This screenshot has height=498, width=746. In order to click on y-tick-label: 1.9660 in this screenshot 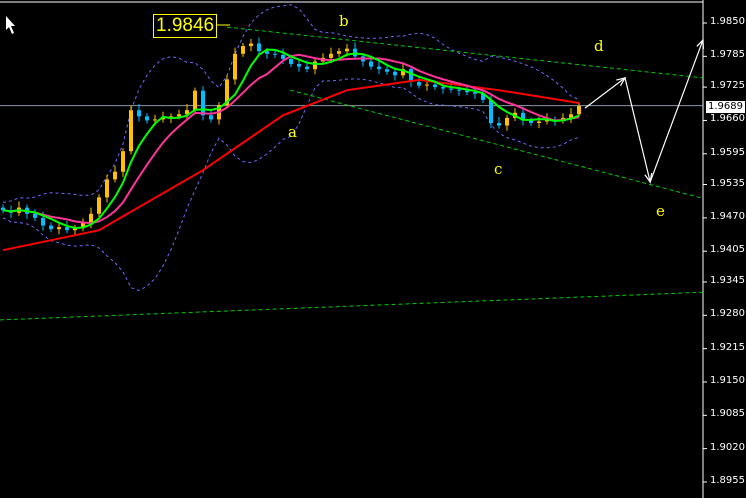, I will do `click(727, 119)`.